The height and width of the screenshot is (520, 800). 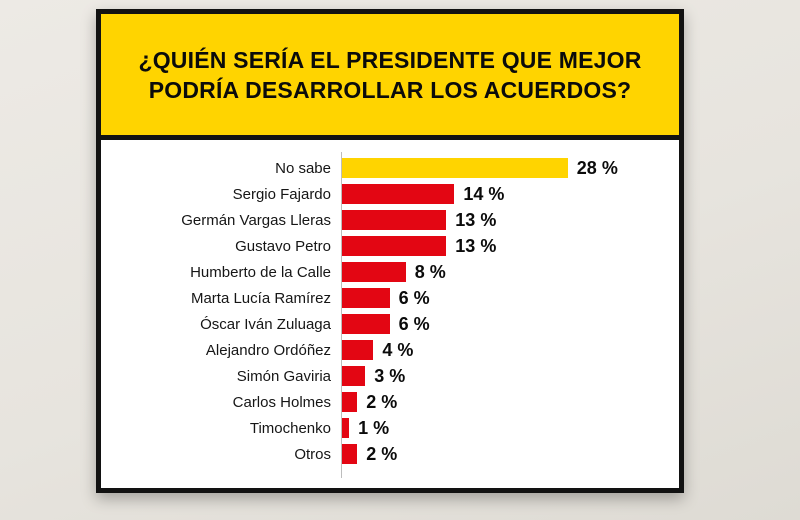 I want to click on chart-row: Gustavo Petro 13 %, so click(x=385, y=246).